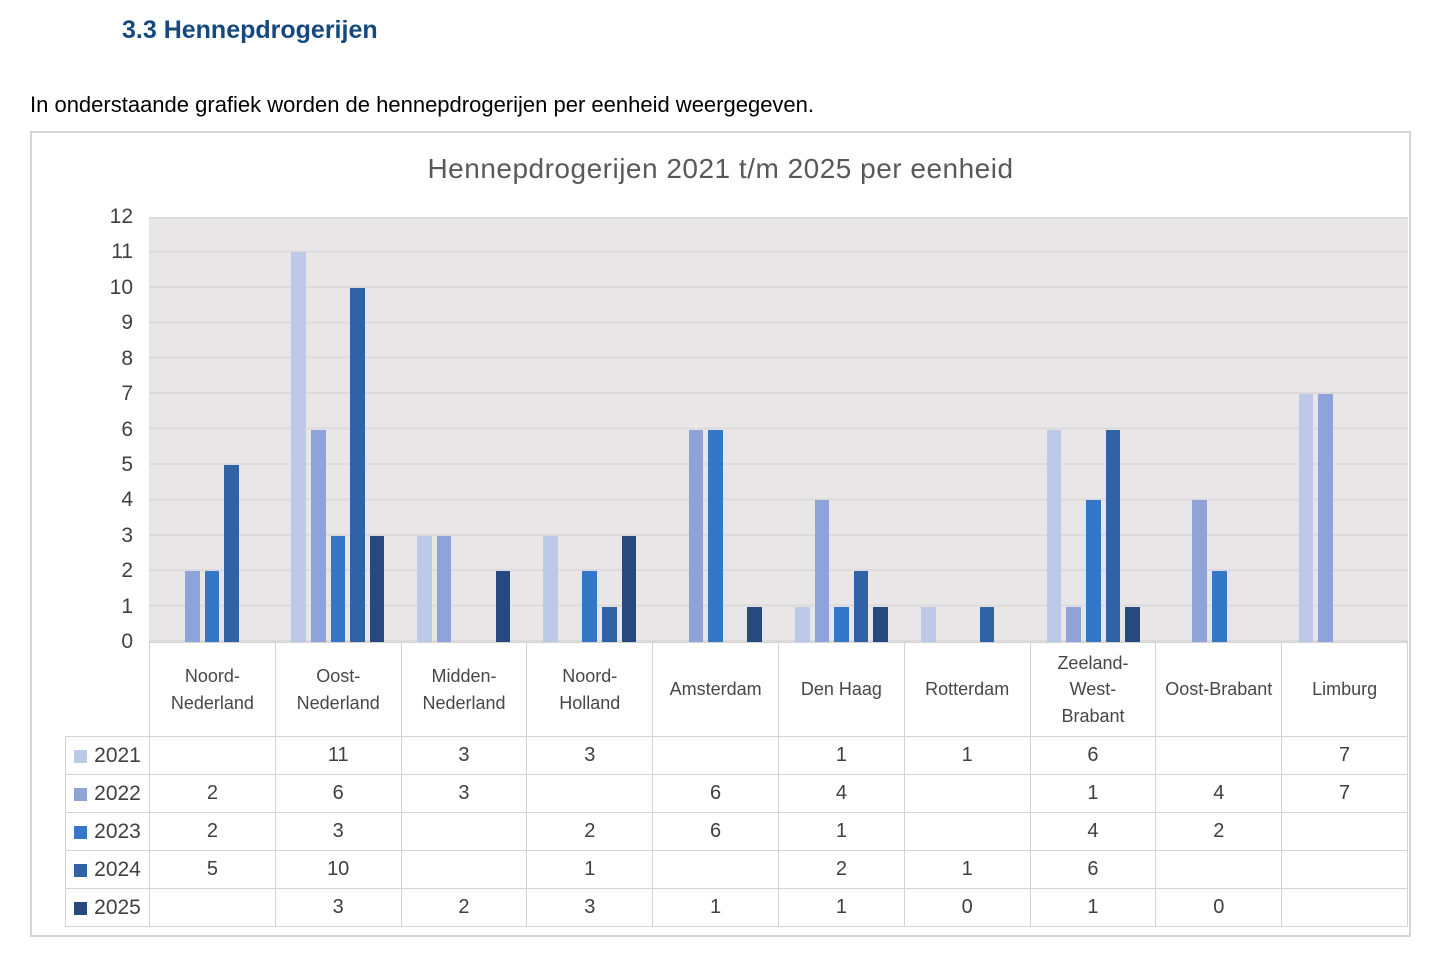 Image resolution: width=1452 pixels, height=962 pixels. What do you see at coordinates (108, 690) in the screenshot?
I see `corner-cell` at bounding box center [108, 690].